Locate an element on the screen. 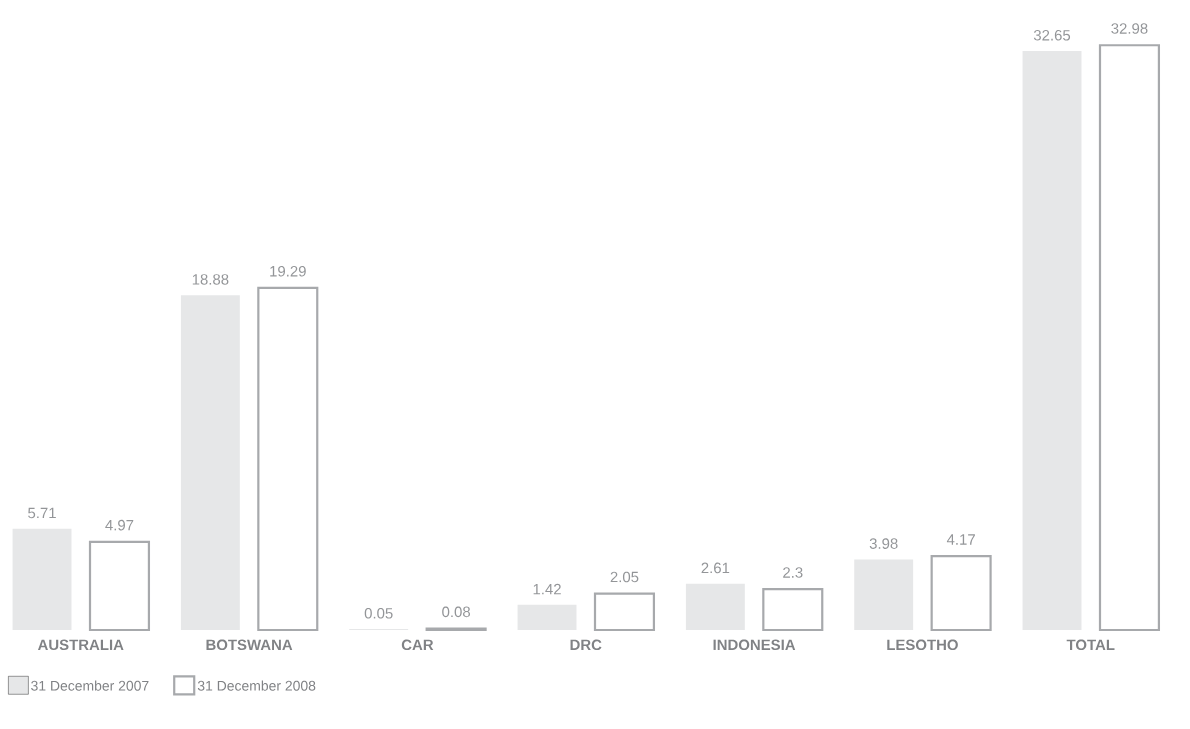 This screenshot has width=1190, height=729. data-label: 3.98 is located at coordinates (883, 543).